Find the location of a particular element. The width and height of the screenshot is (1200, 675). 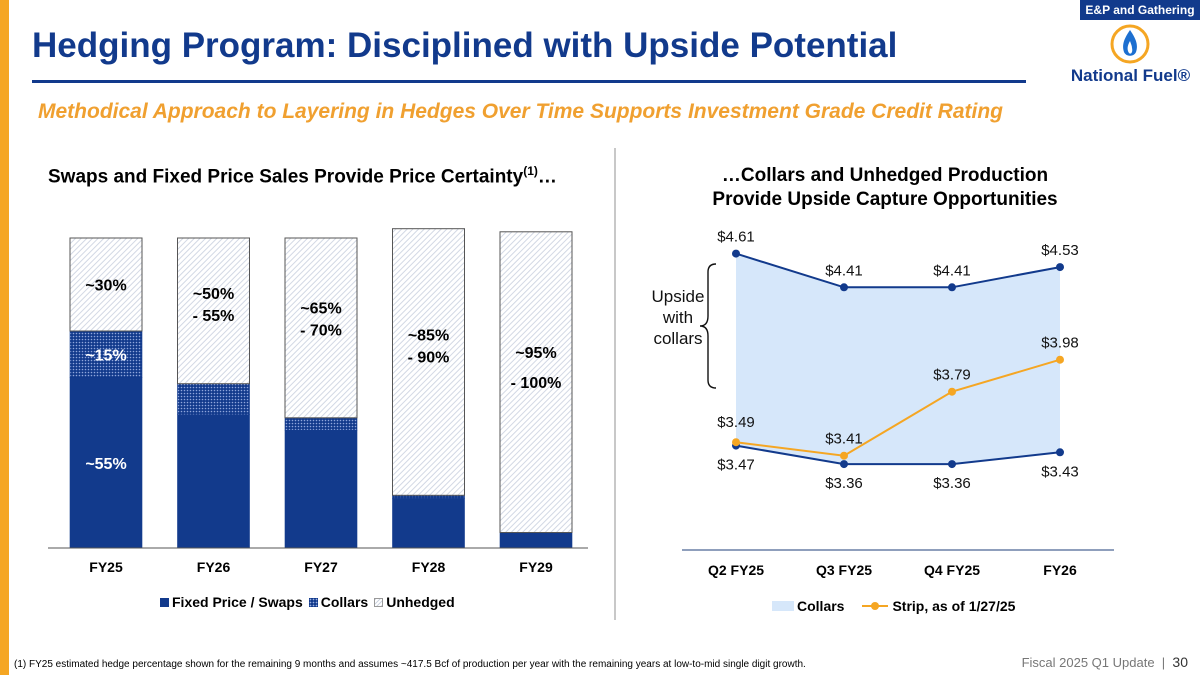

label-ceiling-q2-fy25: $4.61 is located at coordinates (736, 237).